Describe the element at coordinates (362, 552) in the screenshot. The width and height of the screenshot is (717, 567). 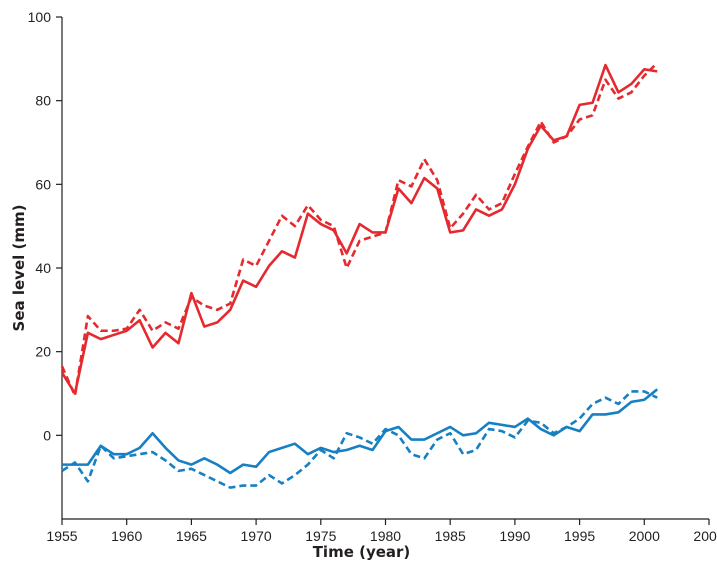
I see `x-axis-title: Time (year)` at that location.